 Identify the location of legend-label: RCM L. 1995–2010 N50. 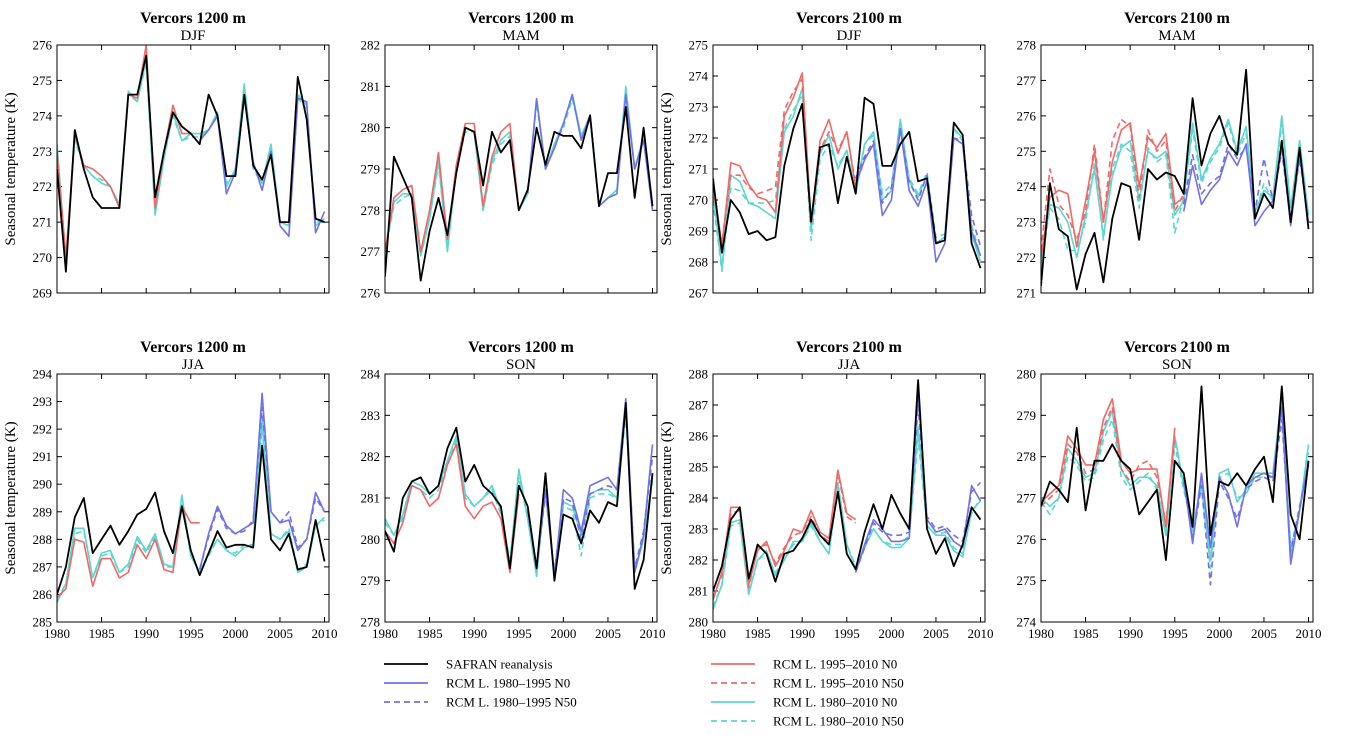
(838, 683).